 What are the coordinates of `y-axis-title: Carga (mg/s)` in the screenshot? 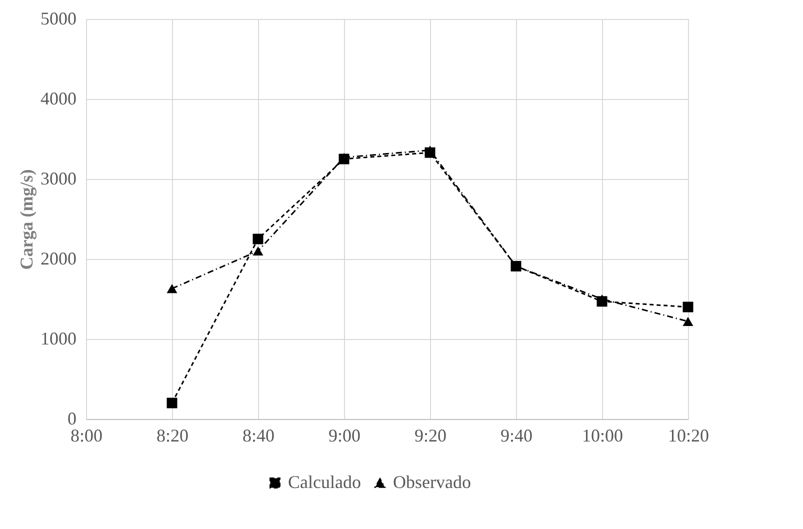 It's located at (26, 219).